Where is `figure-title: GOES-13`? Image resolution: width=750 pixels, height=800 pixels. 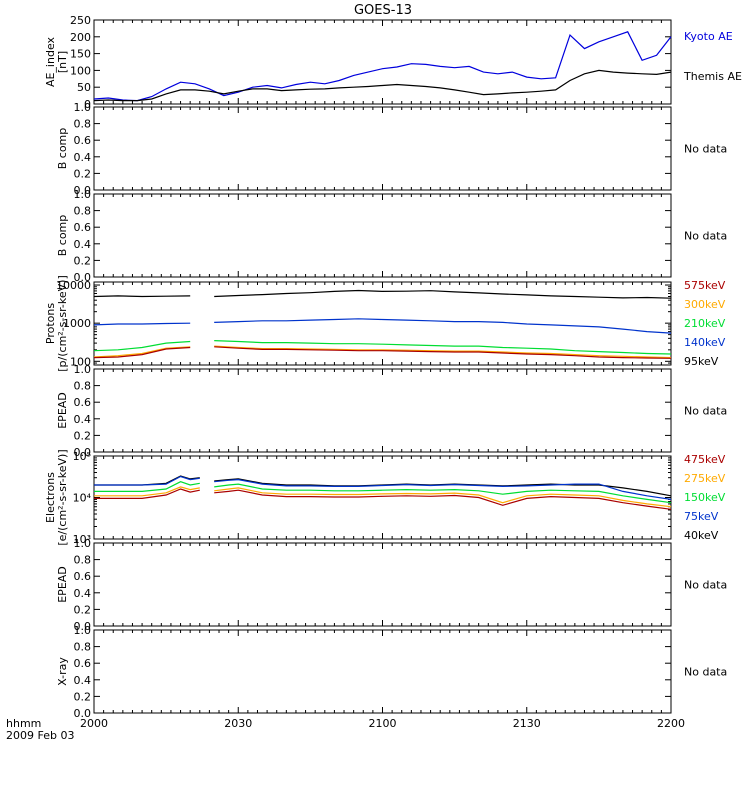 figure-title: GOES-13 is located at coordinates (383, 10).